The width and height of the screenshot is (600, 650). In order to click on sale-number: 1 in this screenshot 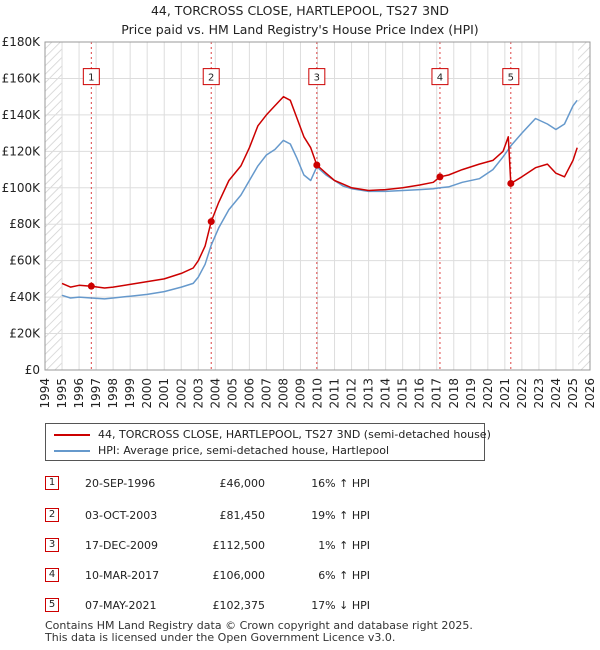, I will do `click(52, 483)`.